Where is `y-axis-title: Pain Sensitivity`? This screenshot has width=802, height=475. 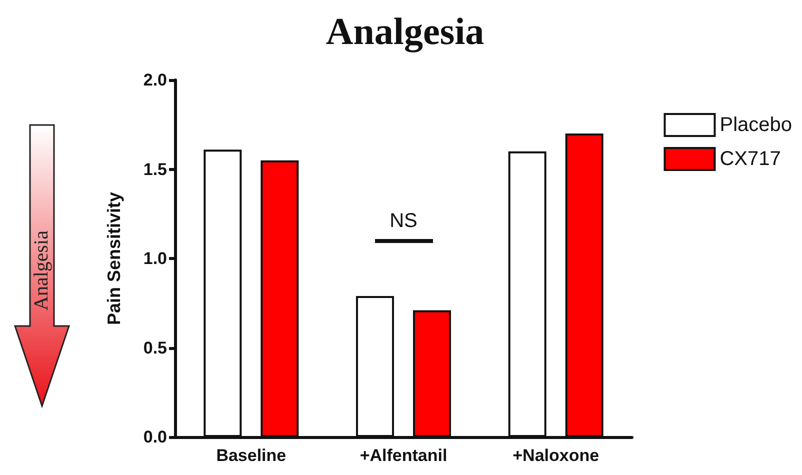
y-axis-title: Pain Sensitivity is located at coordinates (114, 259).